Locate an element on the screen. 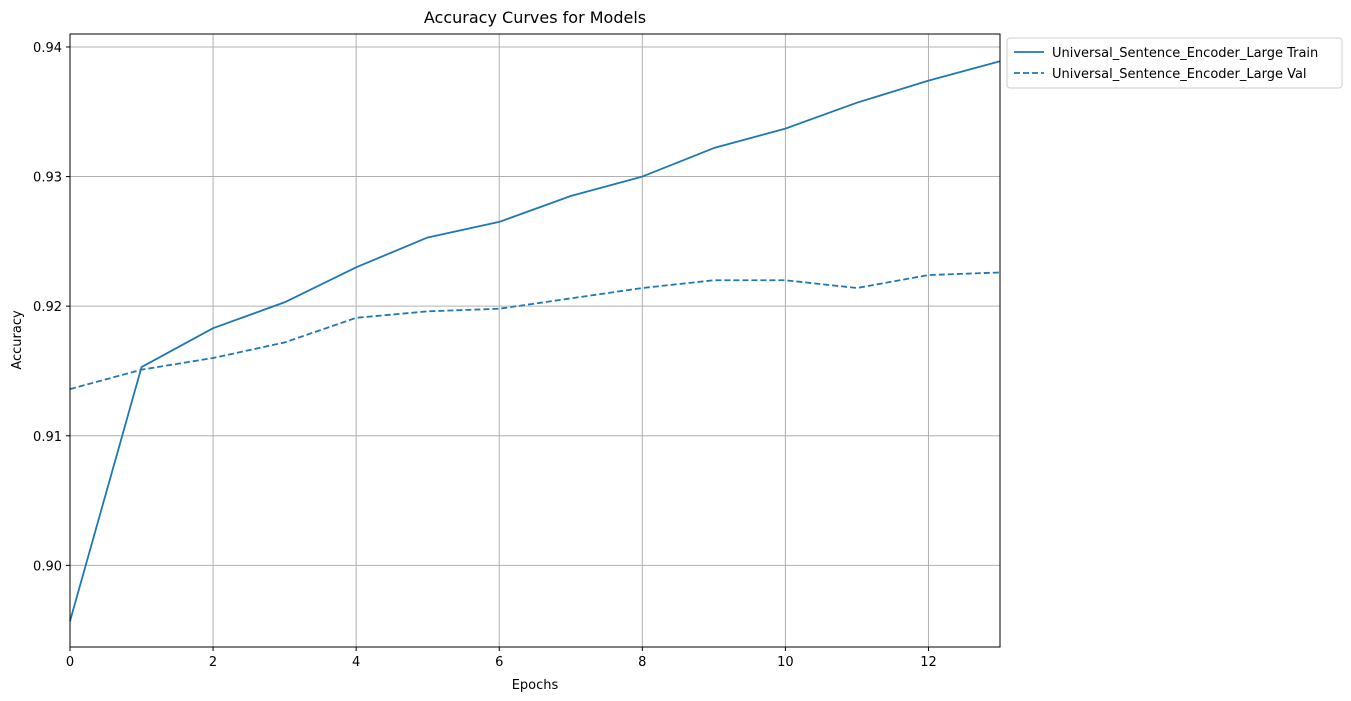 Image resolution: width=1351 pixels, height=701 pixels. y-axis-label: Accuracy is located at coordinates (17, 340).